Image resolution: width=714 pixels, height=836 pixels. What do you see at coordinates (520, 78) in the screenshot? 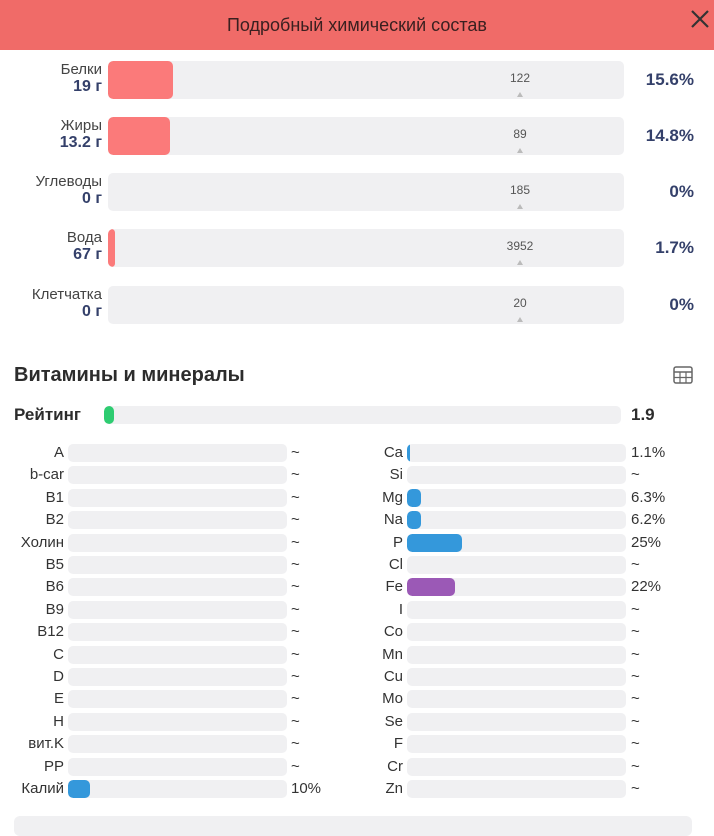
I see `macro-norm-value: 122` at bounding box center [520, 78].